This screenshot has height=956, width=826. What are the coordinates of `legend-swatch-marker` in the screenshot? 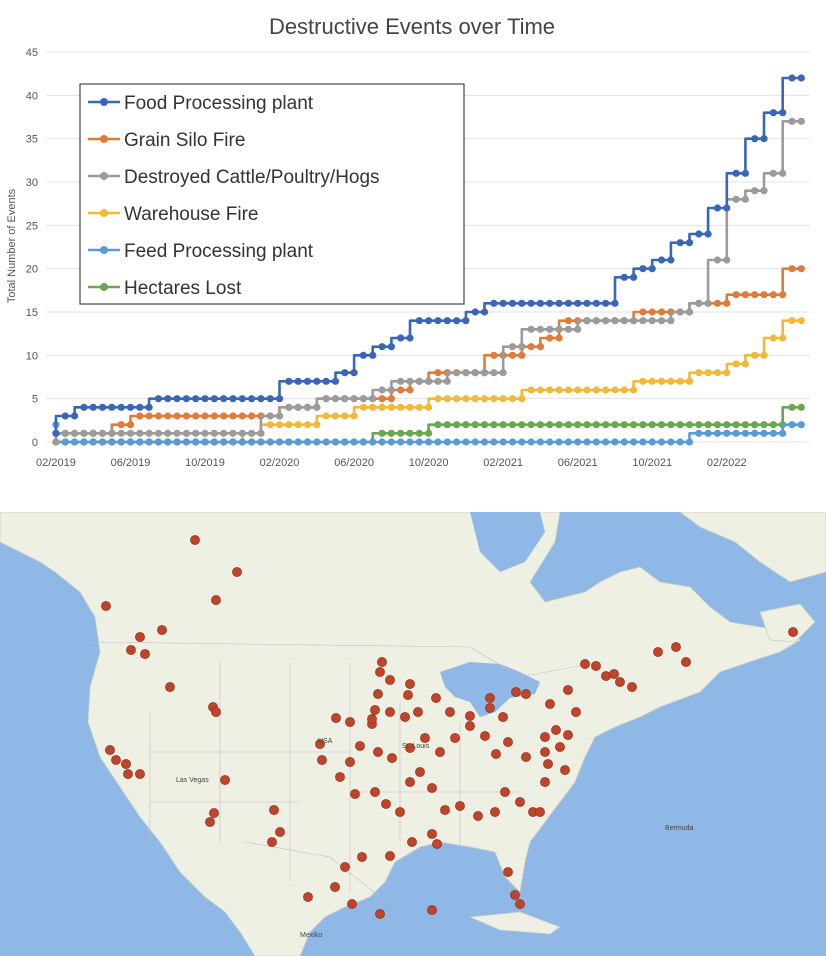 It's located at (104, 250).